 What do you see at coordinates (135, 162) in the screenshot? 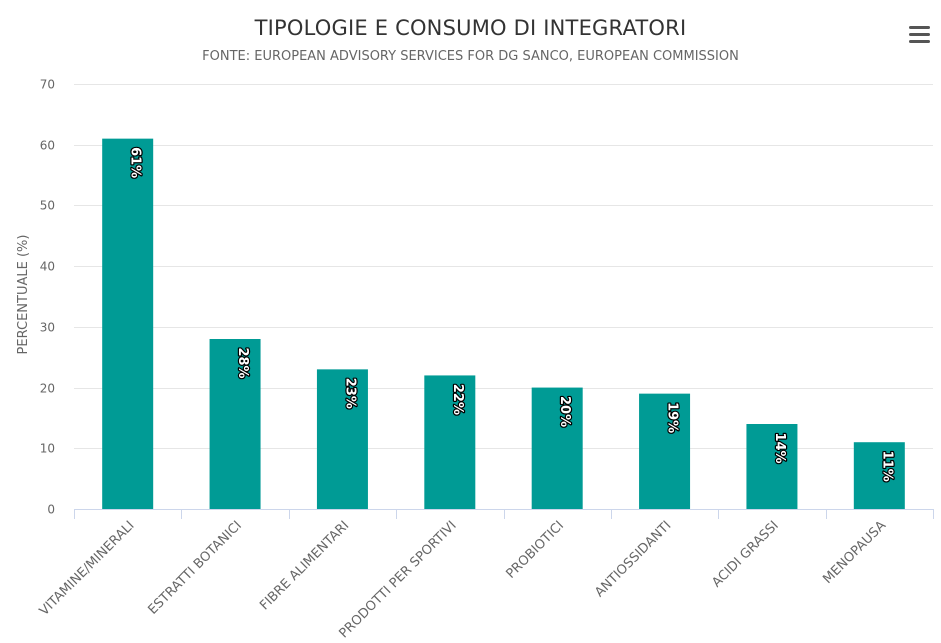
I see `data-label: 61%` at bounding box center [135, 162].